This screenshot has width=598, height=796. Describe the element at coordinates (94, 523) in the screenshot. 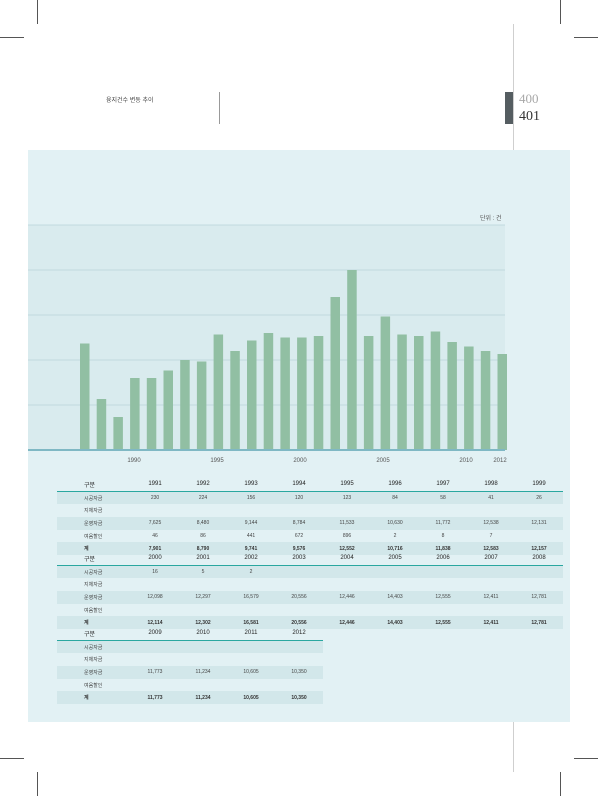

I see `row-label: 운영자금` at that location.